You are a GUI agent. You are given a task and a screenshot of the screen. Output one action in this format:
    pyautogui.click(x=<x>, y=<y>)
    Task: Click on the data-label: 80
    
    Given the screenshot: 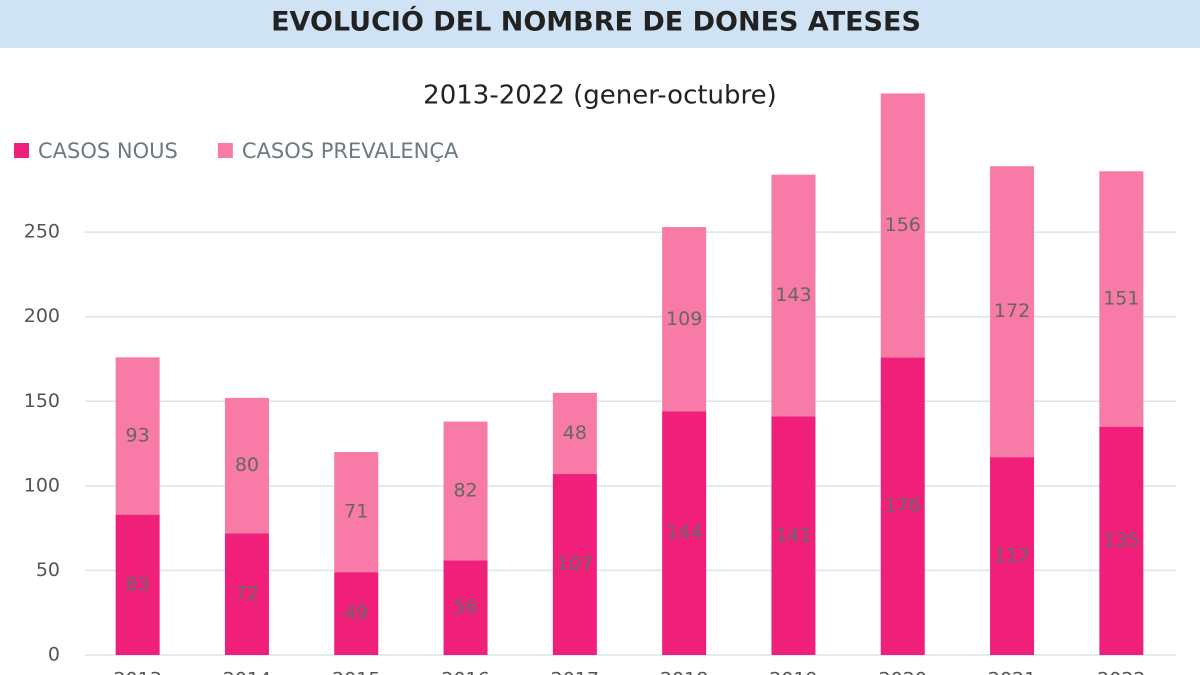 What is the action you would take?
    pyautogui.click(x=247, y=465)
    